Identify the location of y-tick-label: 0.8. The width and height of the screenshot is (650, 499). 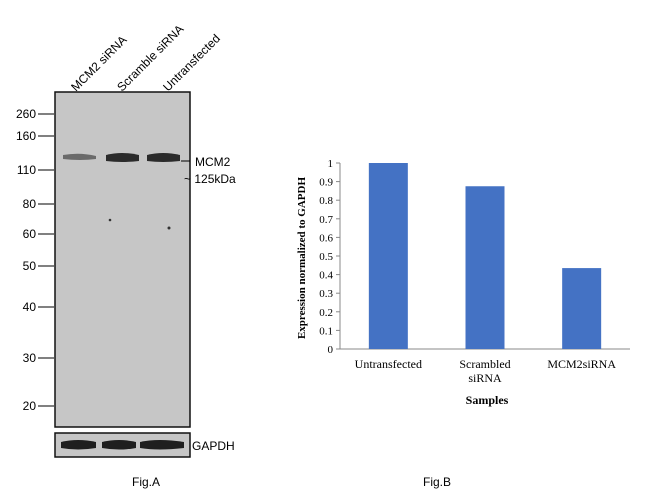
(326, 201).